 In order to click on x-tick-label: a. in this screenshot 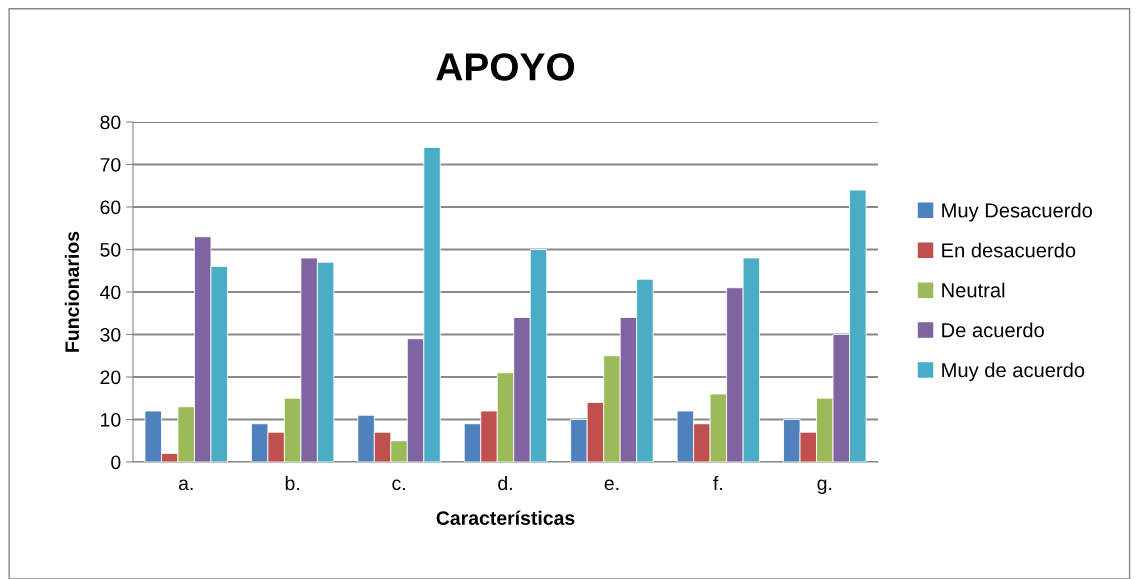, I will do `click(185, 485)`.